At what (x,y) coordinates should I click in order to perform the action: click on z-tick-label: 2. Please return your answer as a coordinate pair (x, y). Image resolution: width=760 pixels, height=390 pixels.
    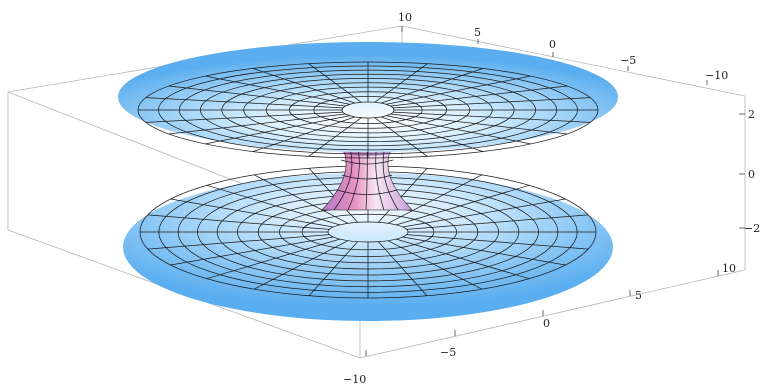
    Looking at the image, I should click on (751, 114).